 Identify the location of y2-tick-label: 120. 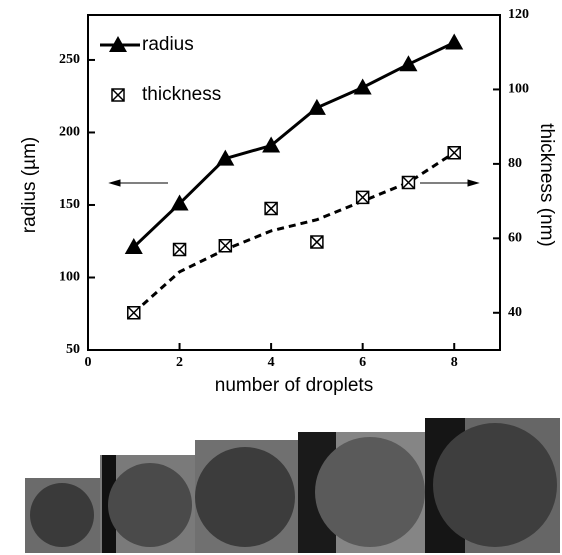
(518, 14).